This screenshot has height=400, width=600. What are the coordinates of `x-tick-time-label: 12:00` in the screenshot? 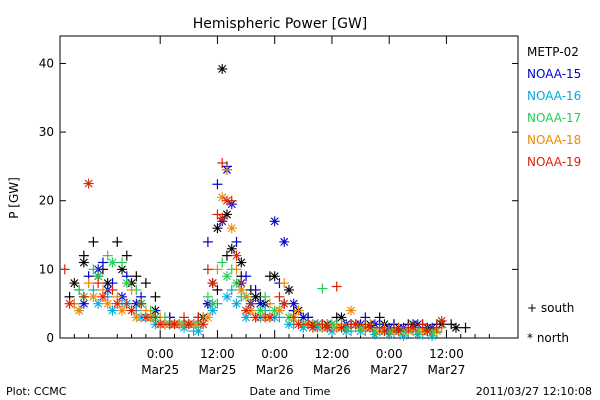 It's located at (217, 354).